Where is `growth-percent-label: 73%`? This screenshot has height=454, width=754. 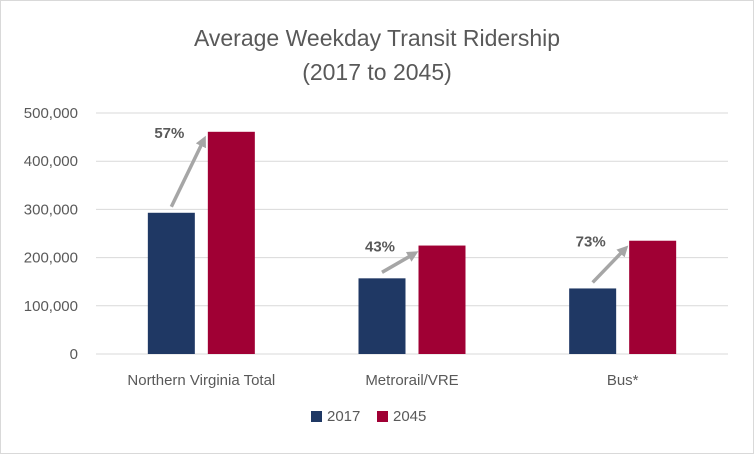
growth-percent-label: 73% is located at coordinates (591, 242).